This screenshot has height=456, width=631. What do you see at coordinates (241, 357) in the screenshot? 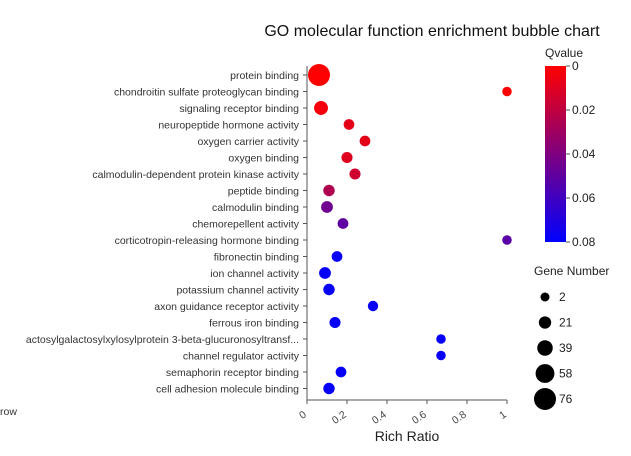
I see `category-label: channel regulator activity` at bounding box center [241, 357].